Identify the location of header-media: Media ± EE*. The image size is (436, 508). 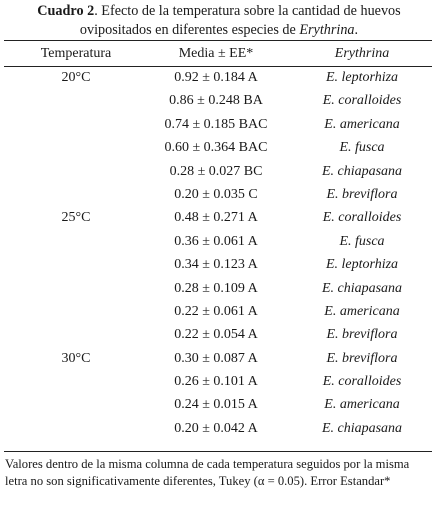
(216, 53).